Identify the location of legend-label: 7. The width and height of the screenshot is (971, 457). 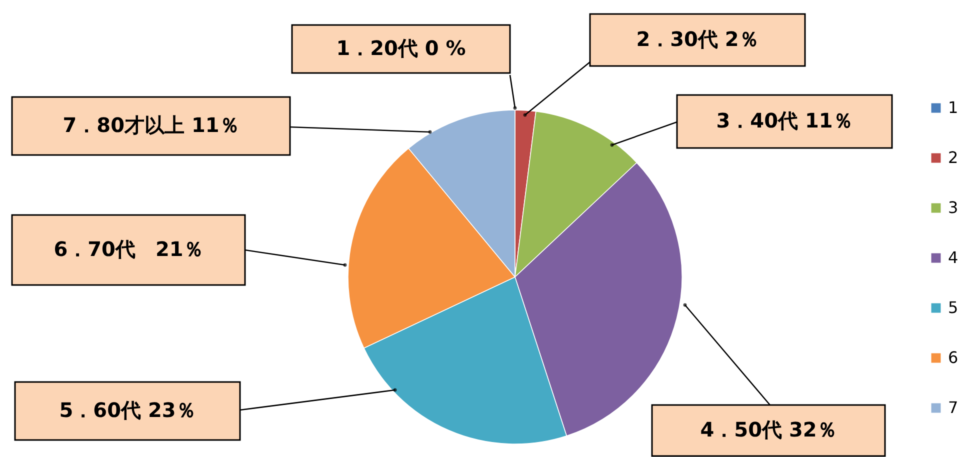
(953, 407).